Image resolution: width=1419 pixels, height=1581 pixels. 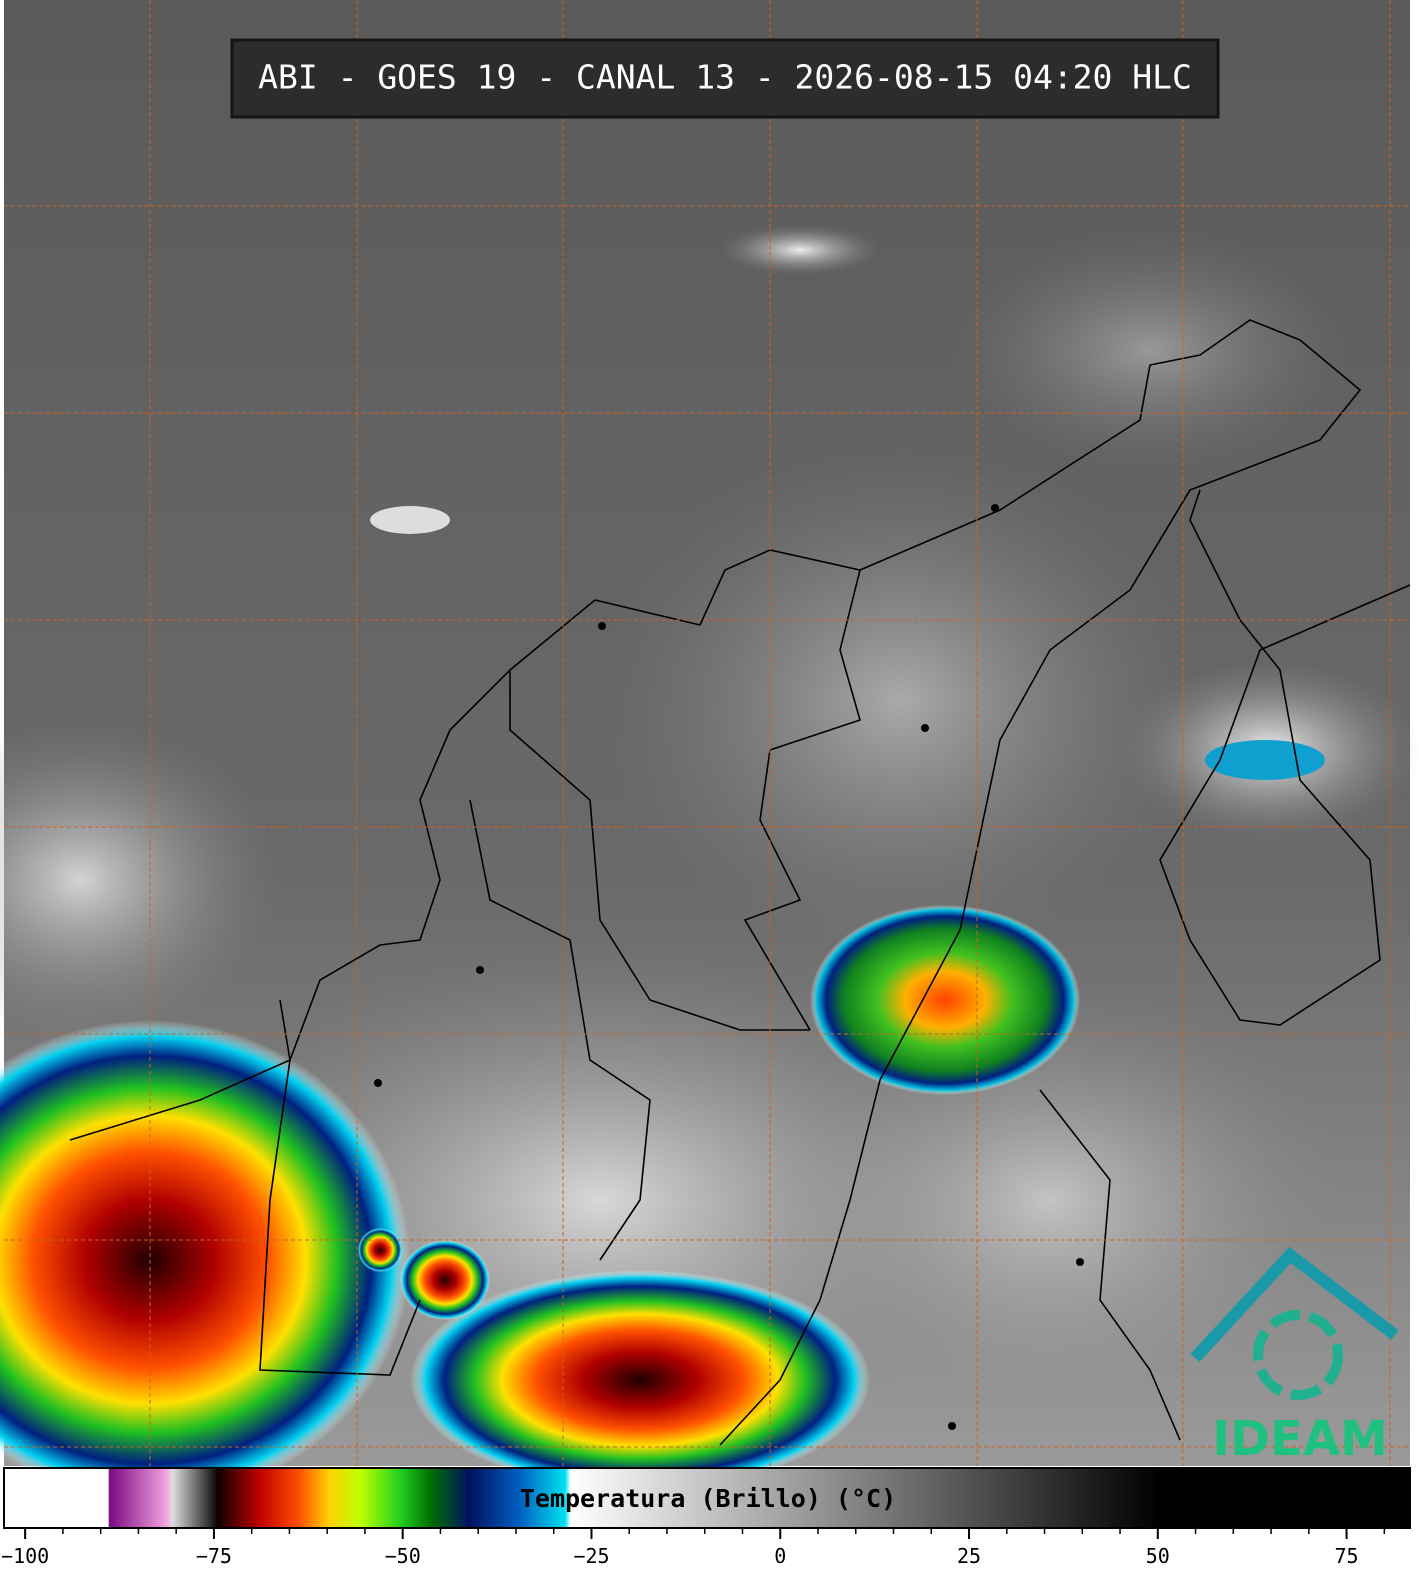 I want to click on logo: IDEAM, so click(x=1294, y=1356).